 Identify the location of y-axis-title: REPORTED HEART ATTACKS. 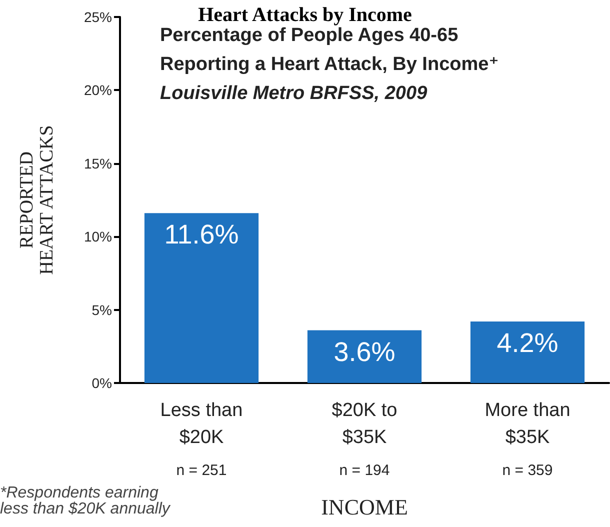
(37, 200).